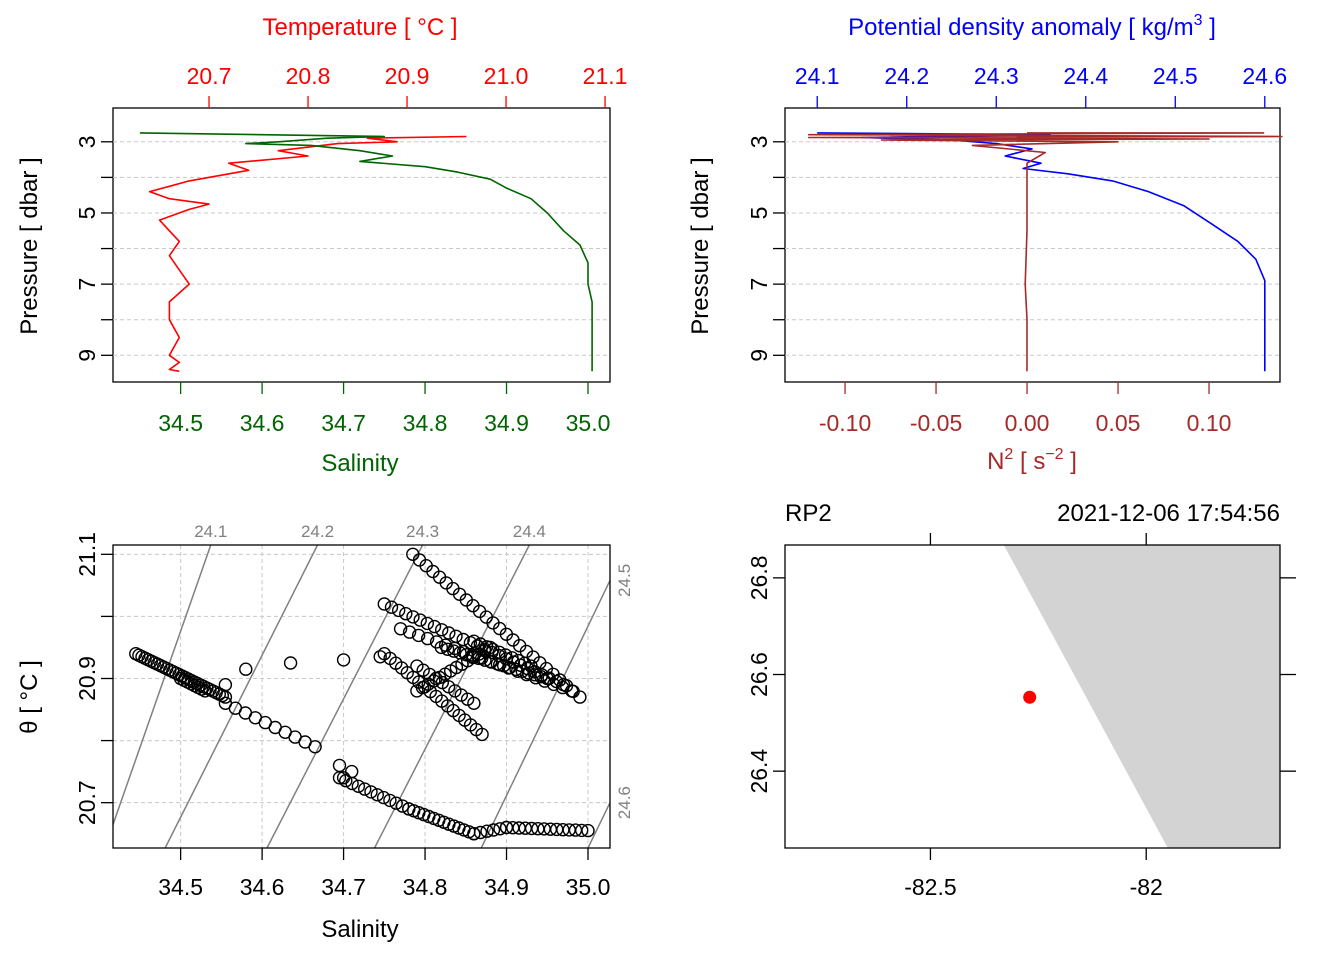 Image resolution: width=1344 pixels, height=960 pixels. I want to click on isopycnal-label: 24.3, so click(422, 531).